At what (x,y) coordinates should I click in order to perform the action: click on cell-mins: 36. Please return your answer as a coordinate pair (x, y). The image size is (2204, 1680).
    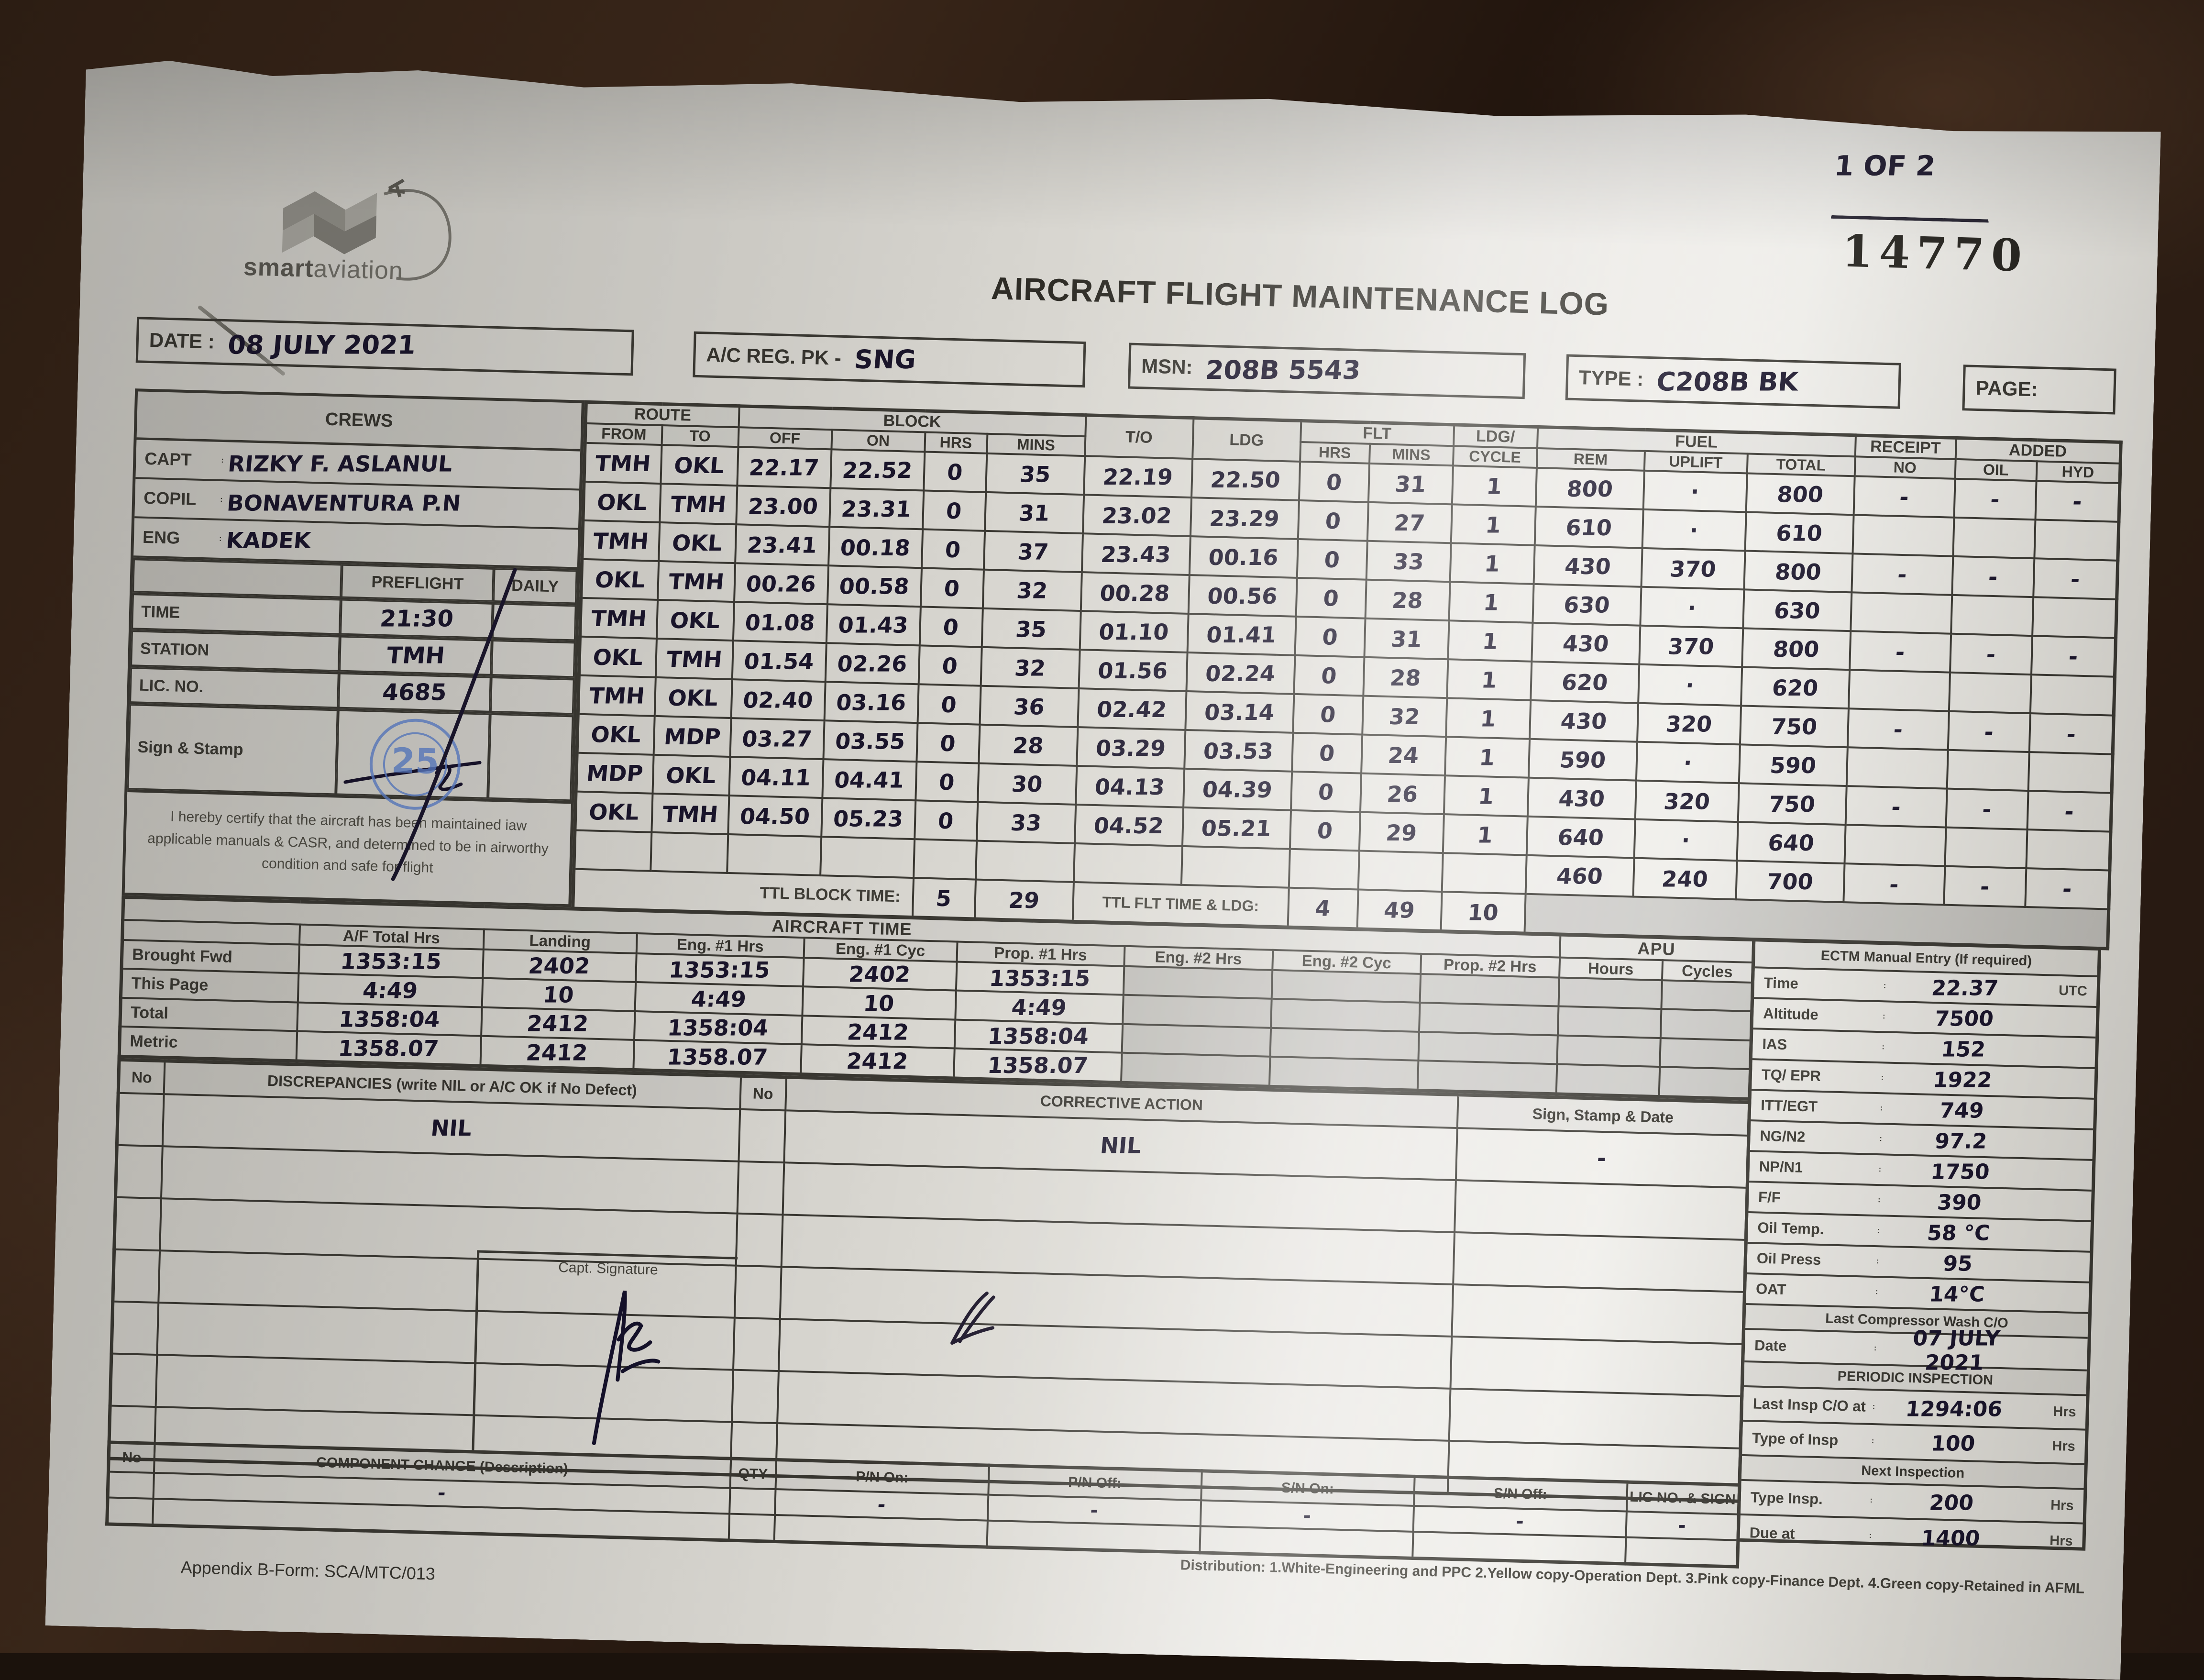
    Looking at the image, I should click on (1029, 706).